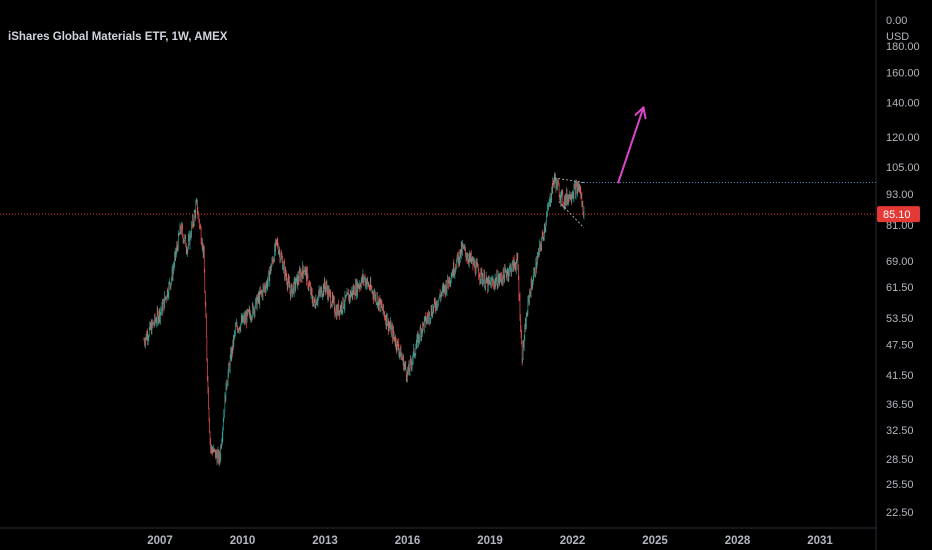 This screenshot has width=932, height=550. I want to click on x-tick-label: 2016, so click(408, 541).